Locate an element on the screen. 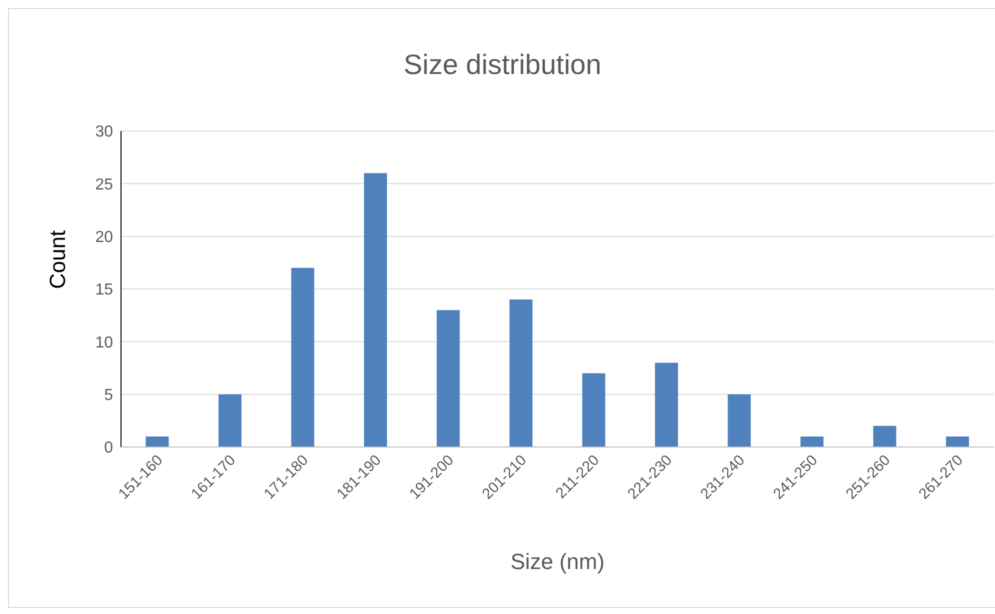 Image resolution: width=995 pixels, height=614 pixels. y-tick-label: 10 is located at coordinates (104, 343).